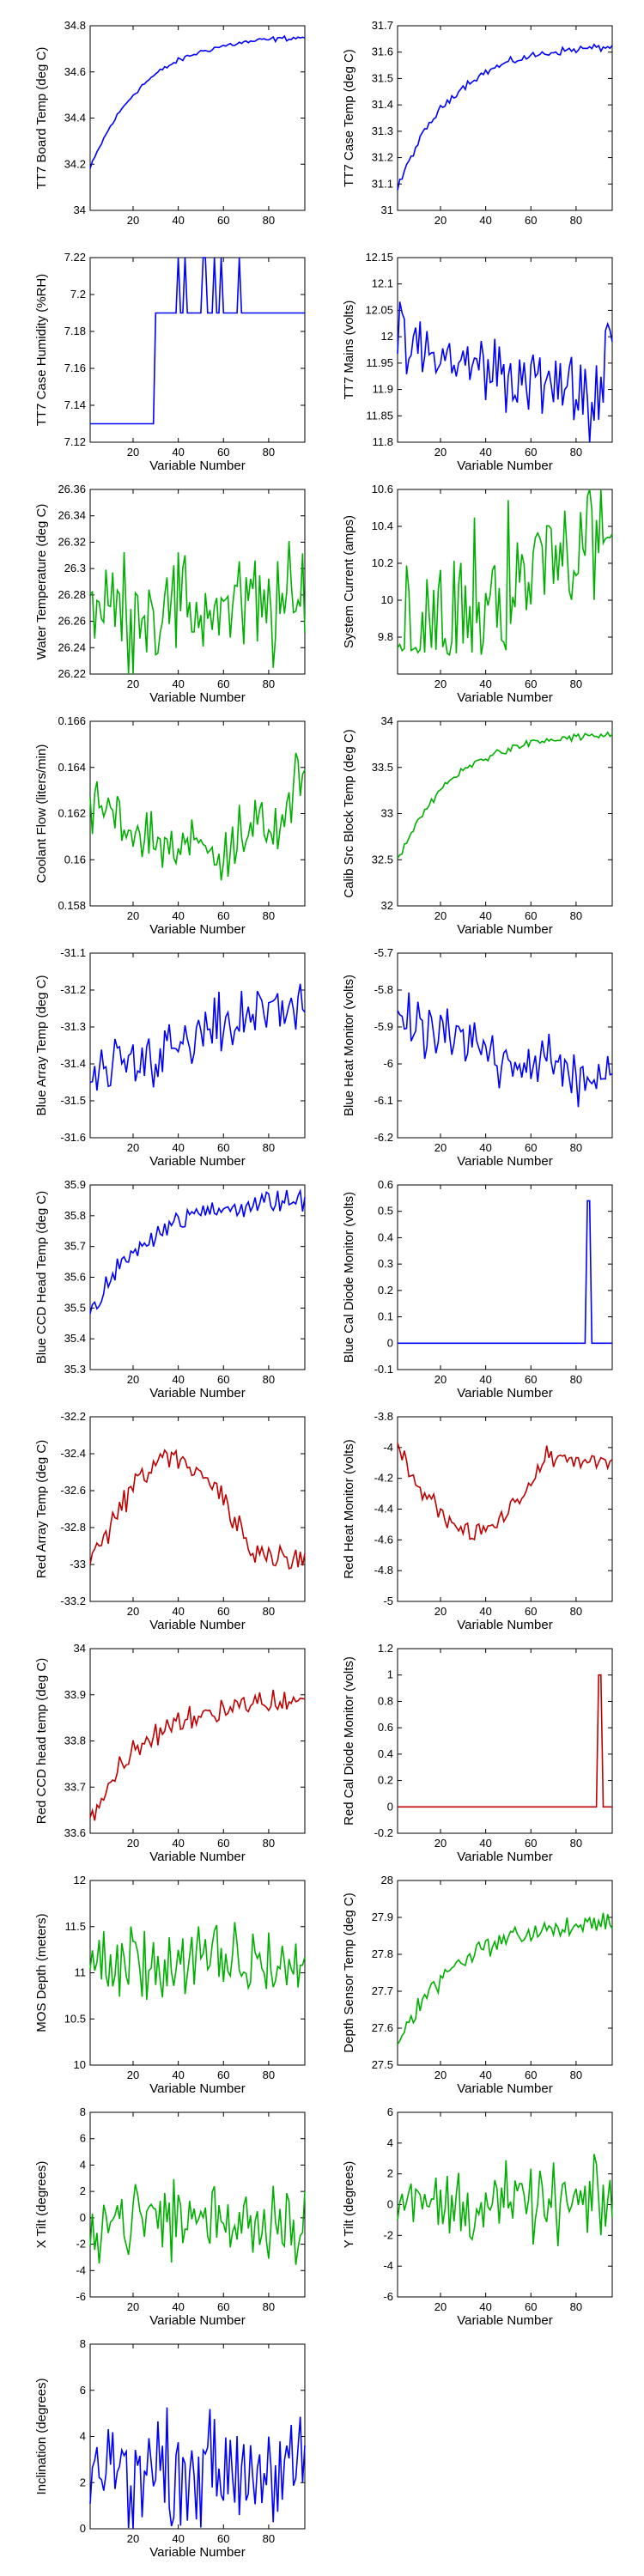 Image resolution: width=644 pixels, height=2576 pixels. I want to click on y-tick-label: -32.6, so click(73, 1491).